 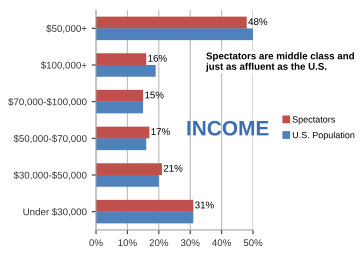 What do you see at coordinates (50, 175) in the screenshot?
I see `y-tick-label: $30,000-$50,000` at bounding box center [50, 175].